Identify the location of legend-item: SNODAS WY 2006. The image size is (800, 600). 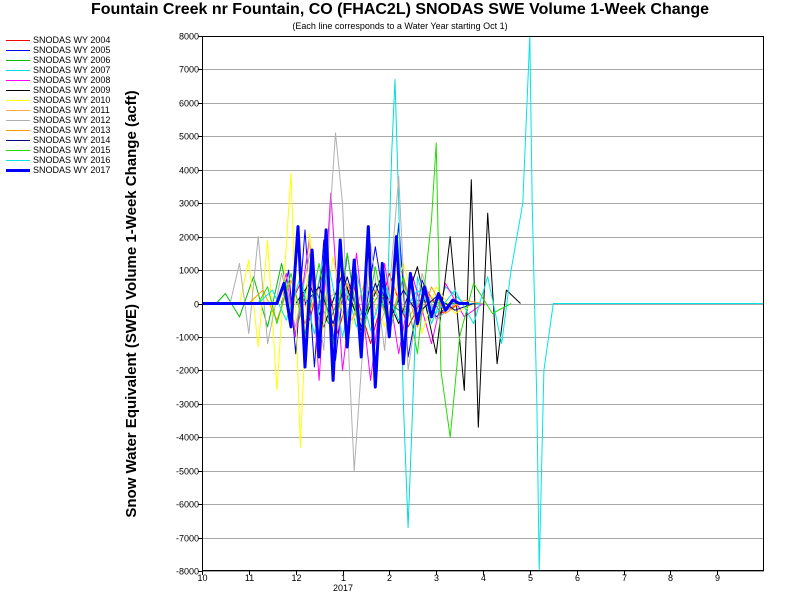
(58, 60).